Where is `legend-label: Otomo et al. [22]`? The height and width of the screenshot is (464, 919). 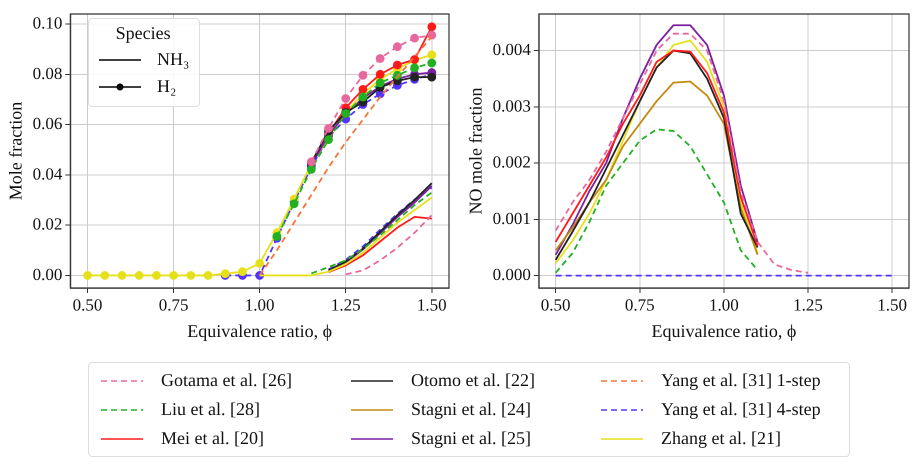 legend-label: Otomo et al. [22] is located at coordinates (473, 380).